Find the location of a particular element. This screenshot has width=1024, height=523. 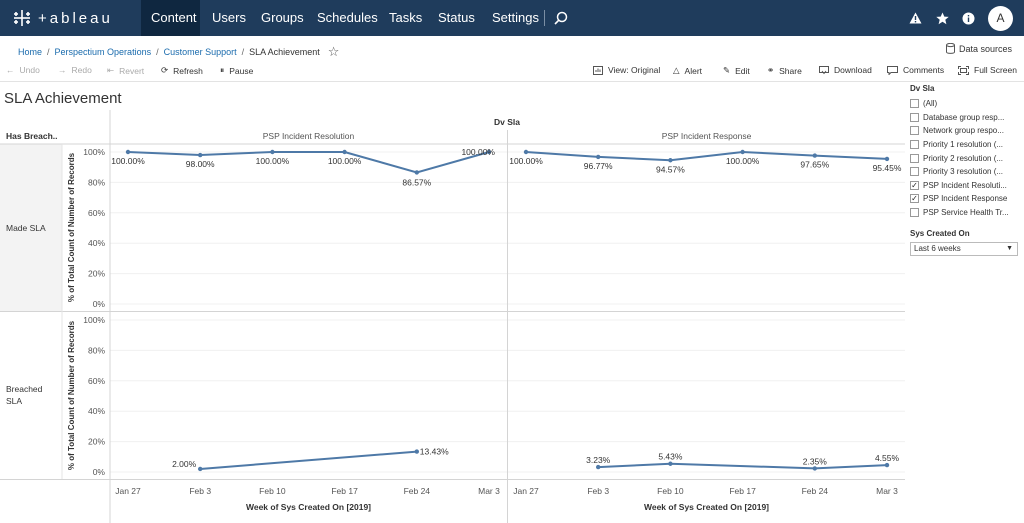

chevron-down-icon: ▼ is located at coordinates (1009, 249).